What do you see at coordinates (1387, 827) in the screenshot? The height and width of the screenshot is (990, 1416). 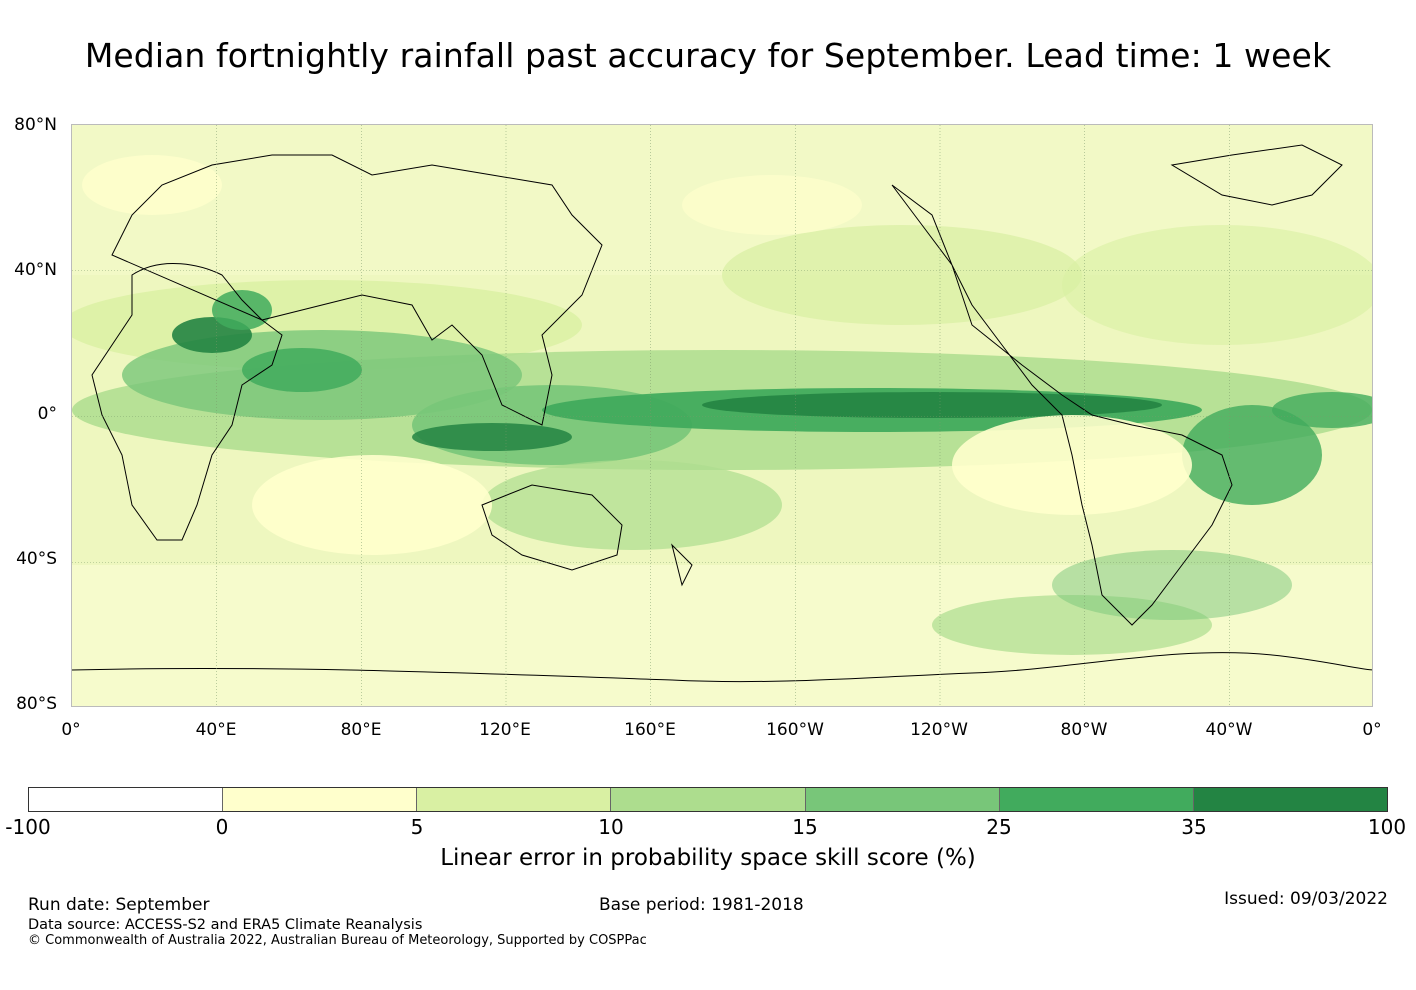 I see `colorbar-tick: 100` at bounding box center [1387, 827].